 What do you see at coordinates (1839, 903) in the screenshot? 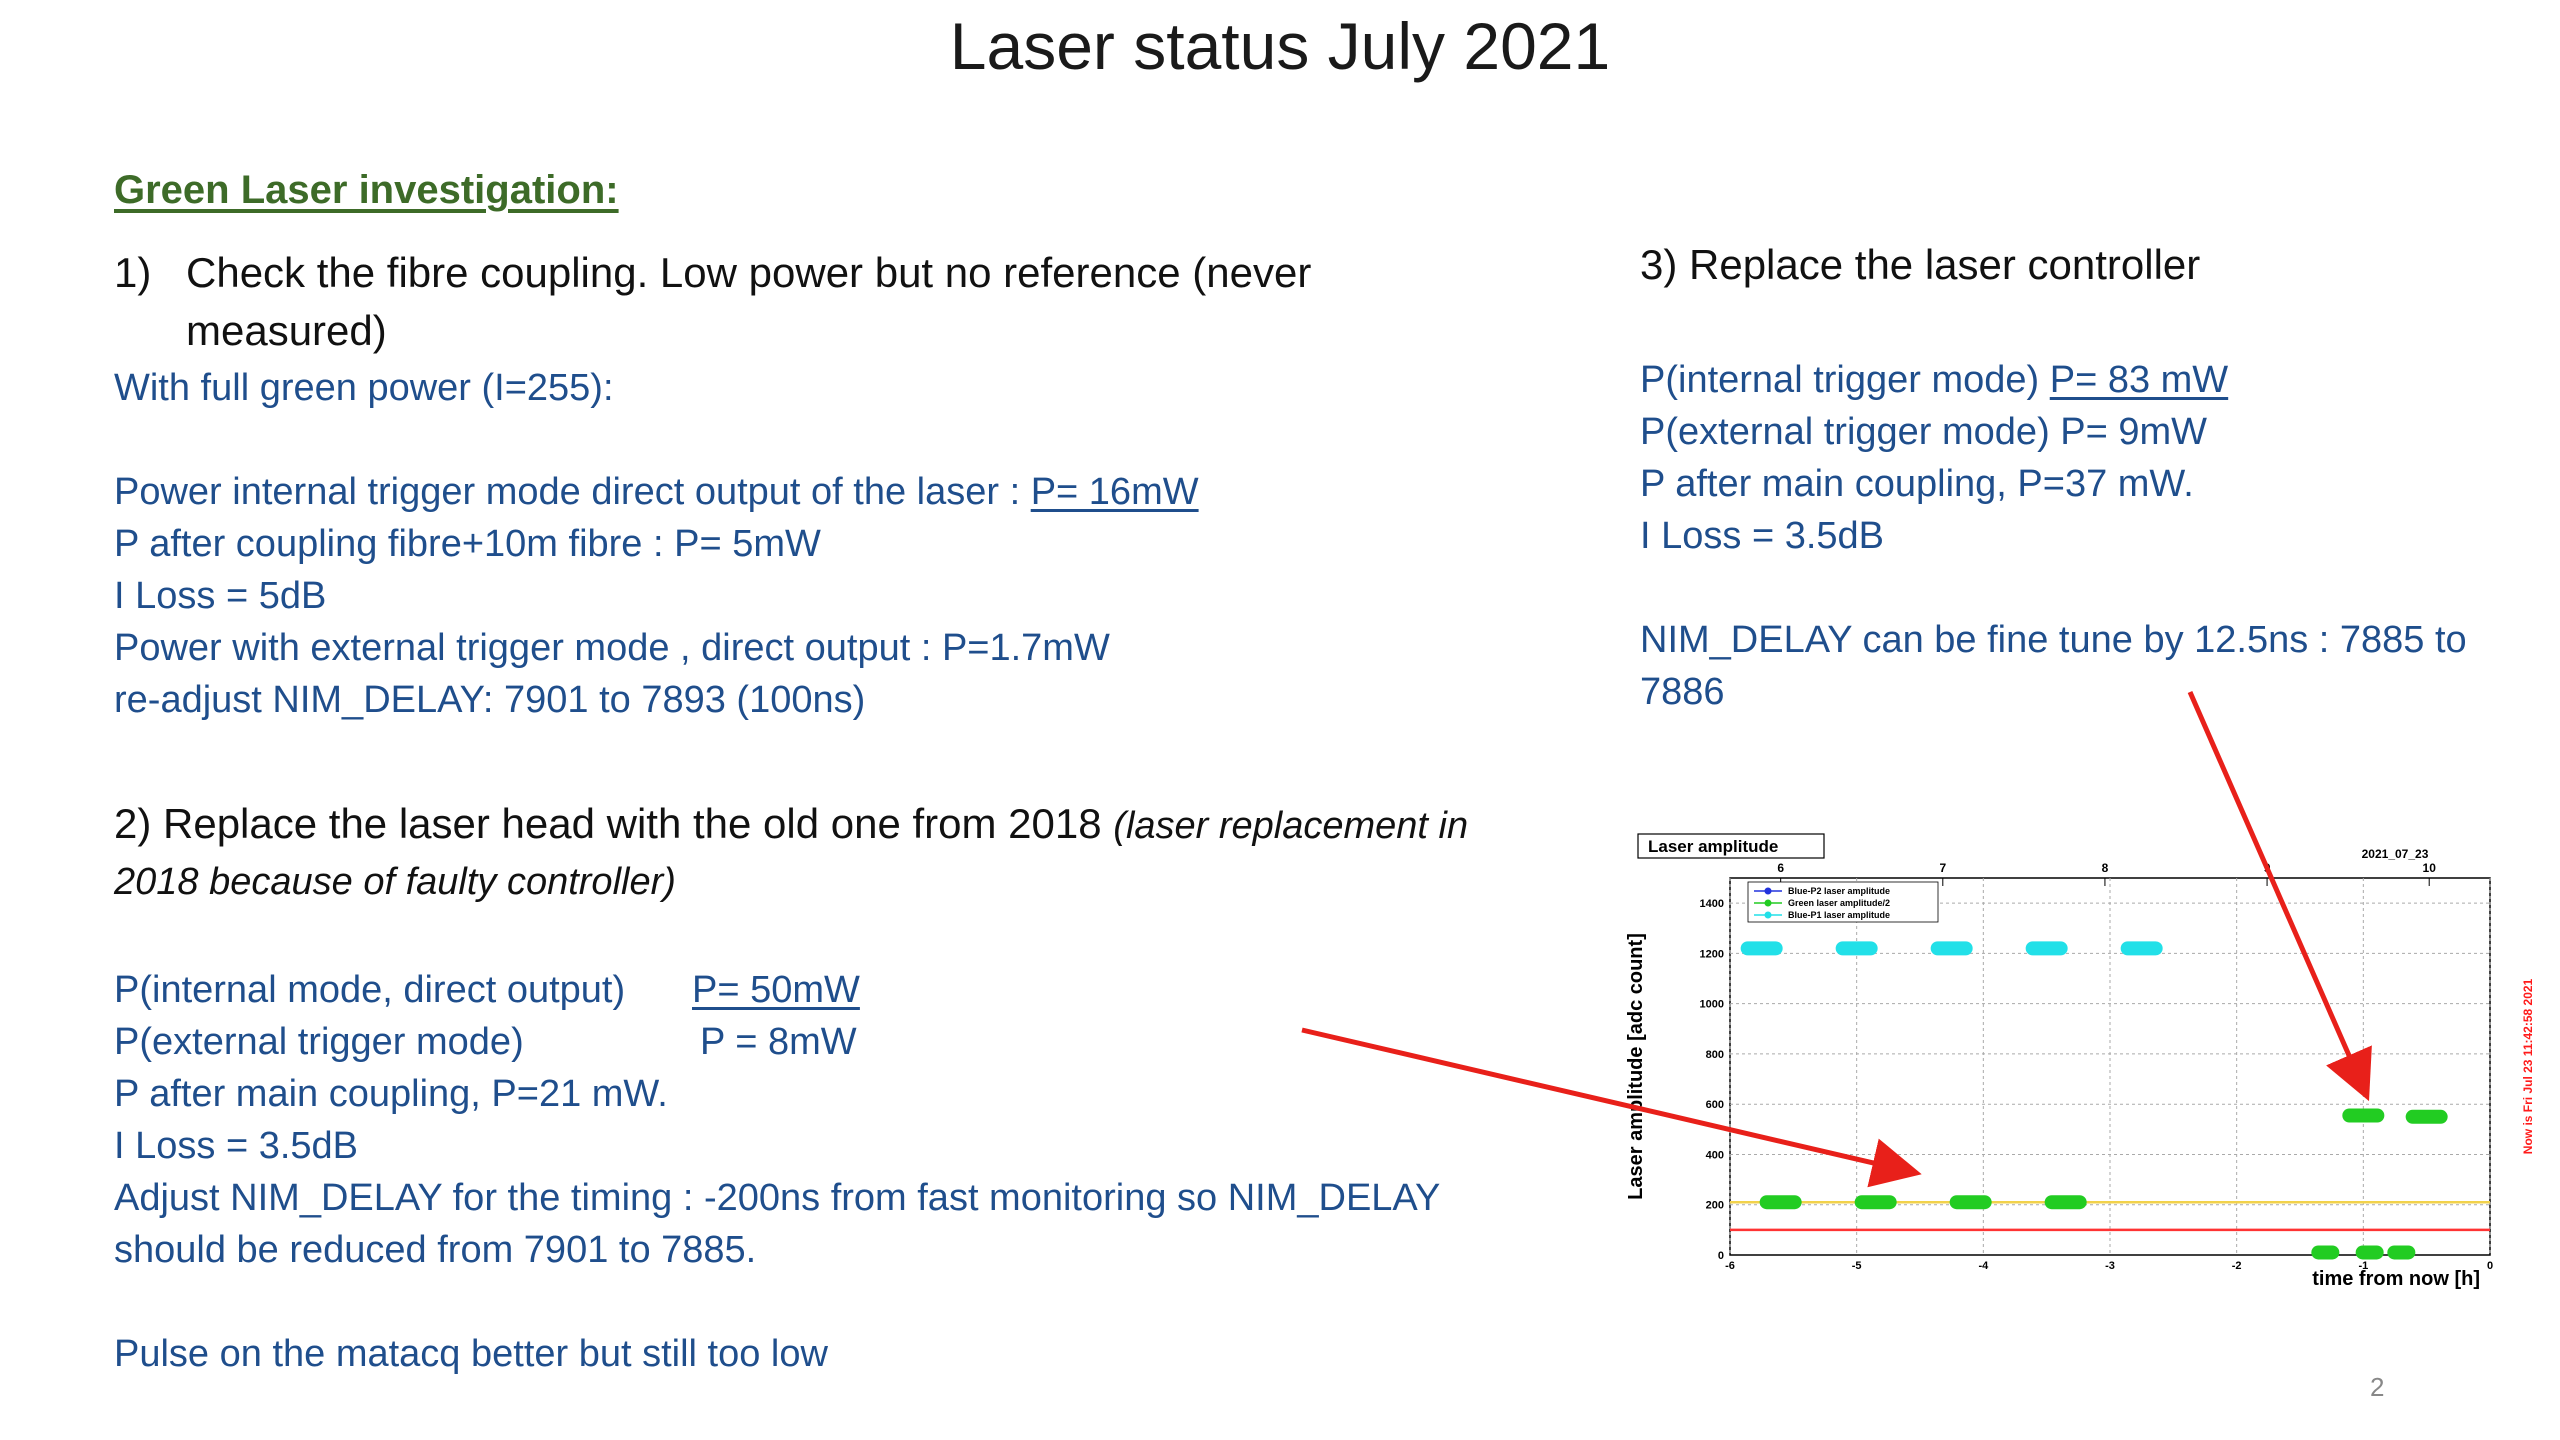
I see `legend-entry: Green laser amplitude/2` at bounding box center [1839, 903].